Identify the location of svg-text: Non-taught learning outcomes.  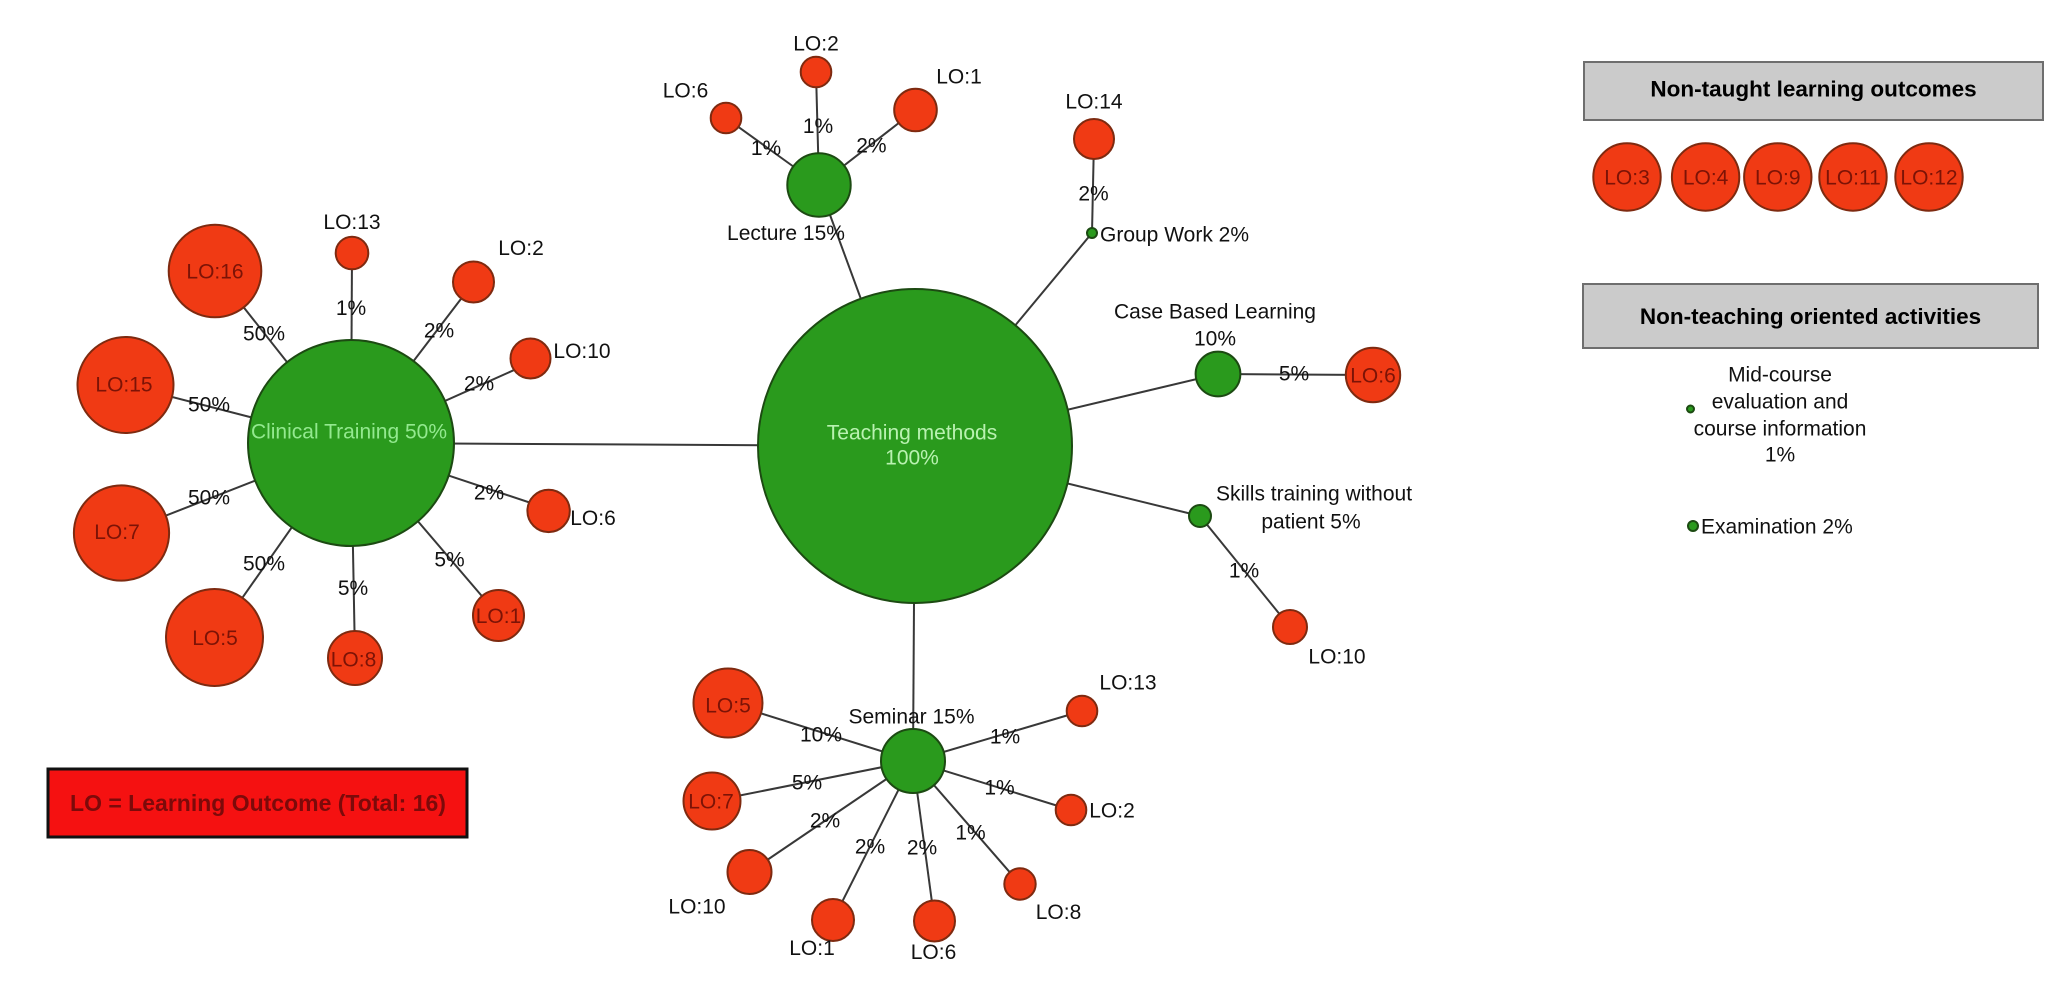
(1813, 89).